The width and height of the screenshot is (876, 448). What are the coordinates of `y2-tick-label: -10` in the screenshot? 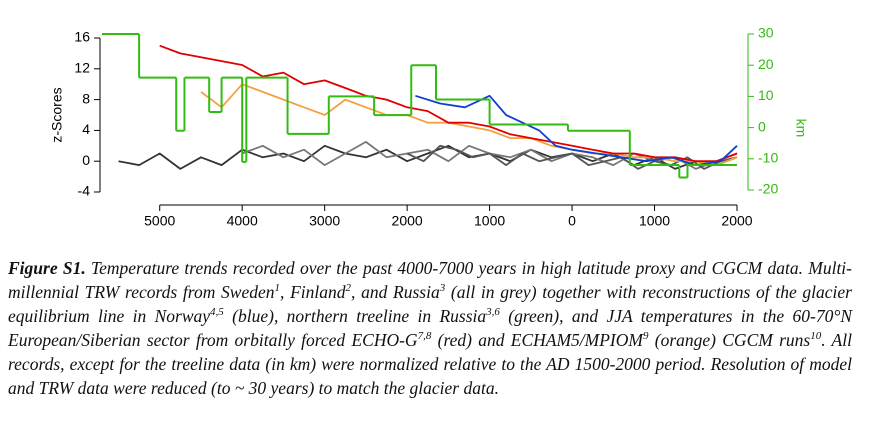 It's located at (768, 158).